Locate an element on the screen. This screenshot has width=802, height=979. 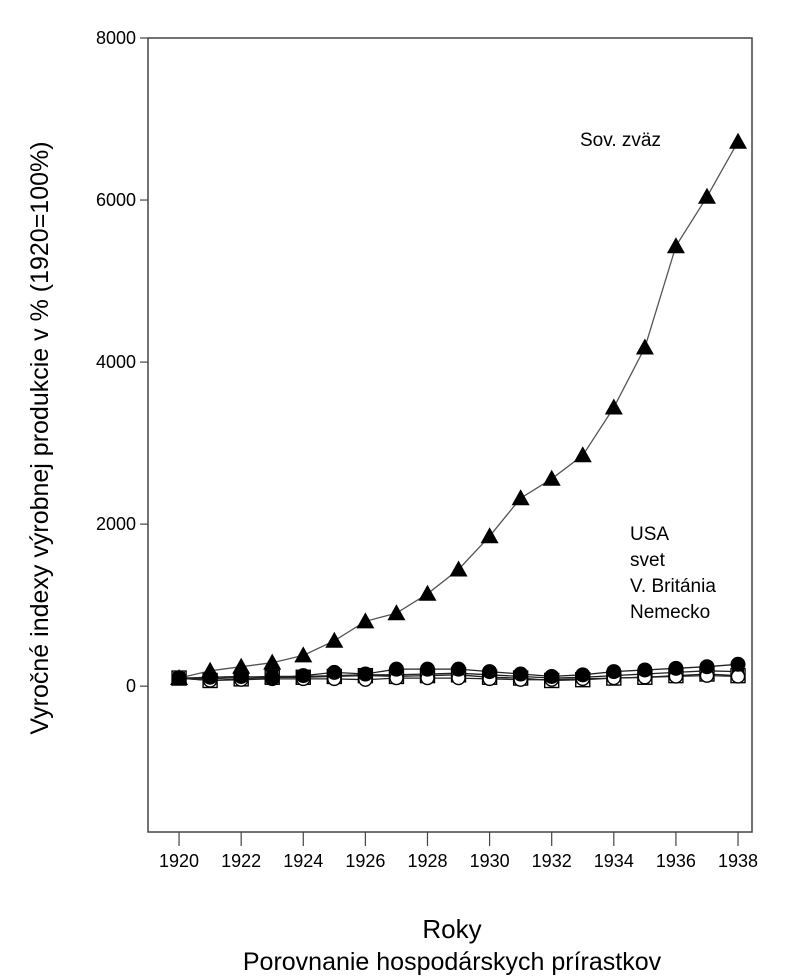
y-tick-label: 4000 is located at coordinates (116, 362).